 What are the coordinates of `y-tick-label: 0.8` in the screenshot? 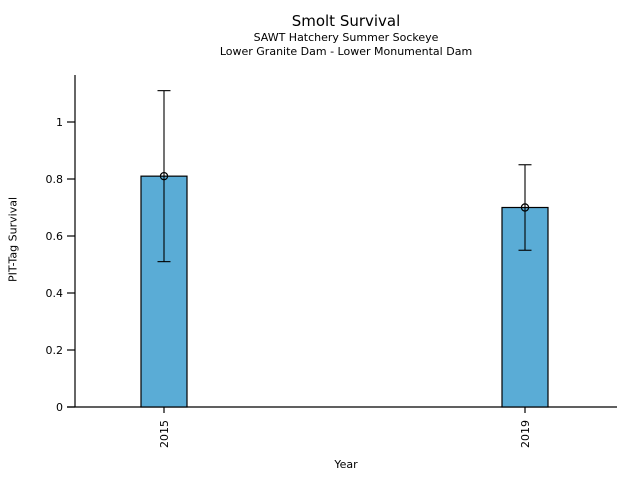 It's located at (55, 179).